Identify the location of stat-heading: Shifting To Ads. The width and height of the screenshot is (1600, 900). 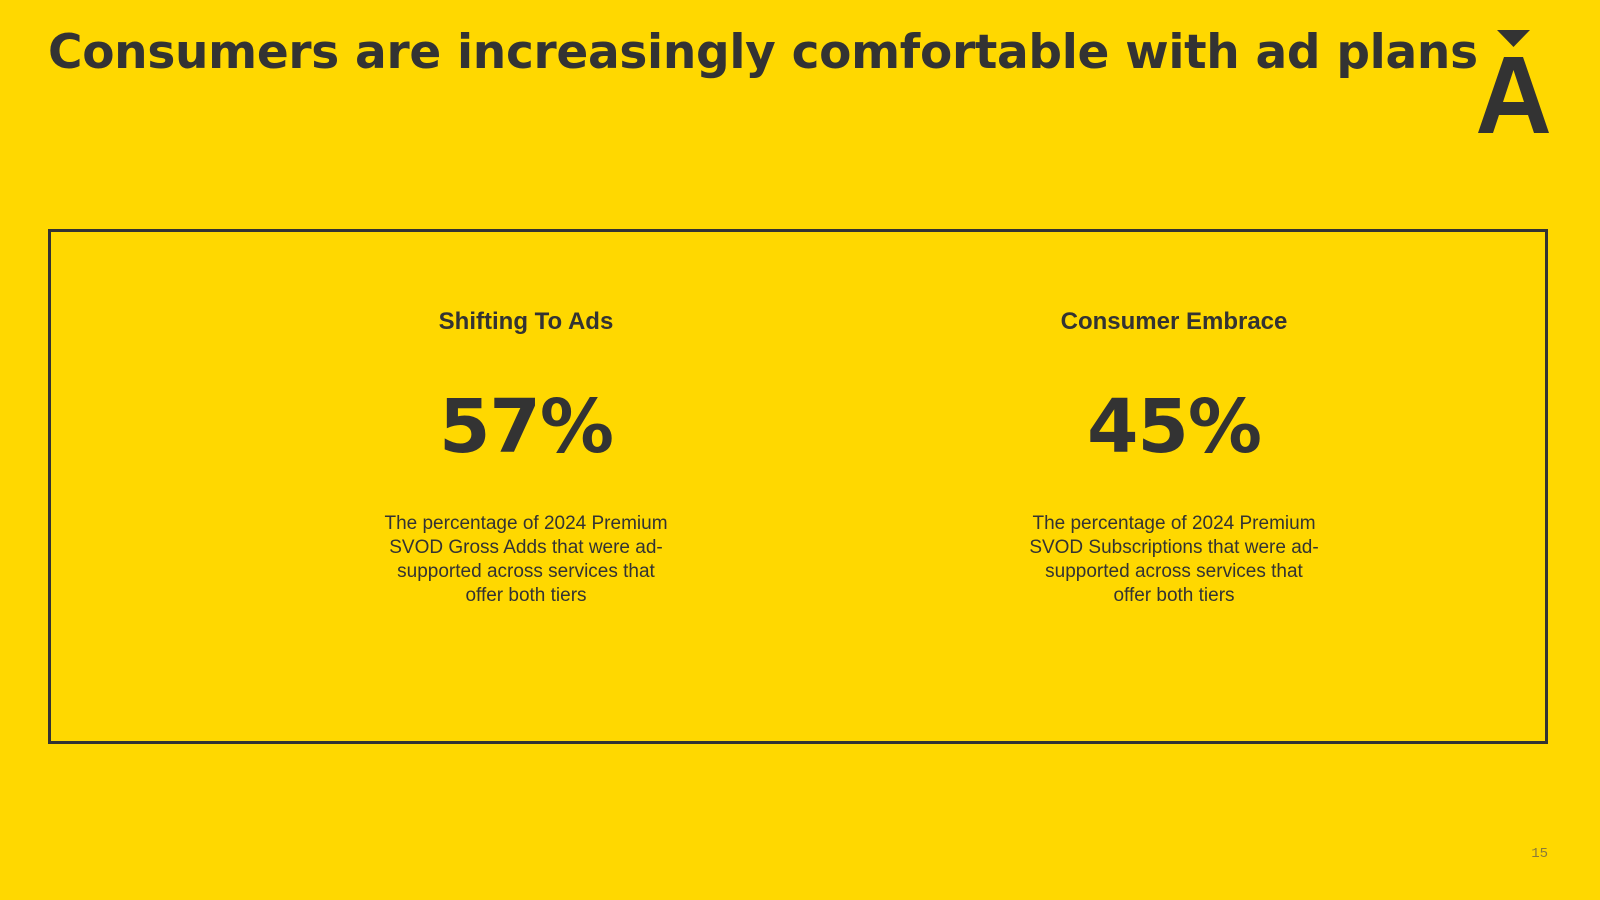
(526, 321).